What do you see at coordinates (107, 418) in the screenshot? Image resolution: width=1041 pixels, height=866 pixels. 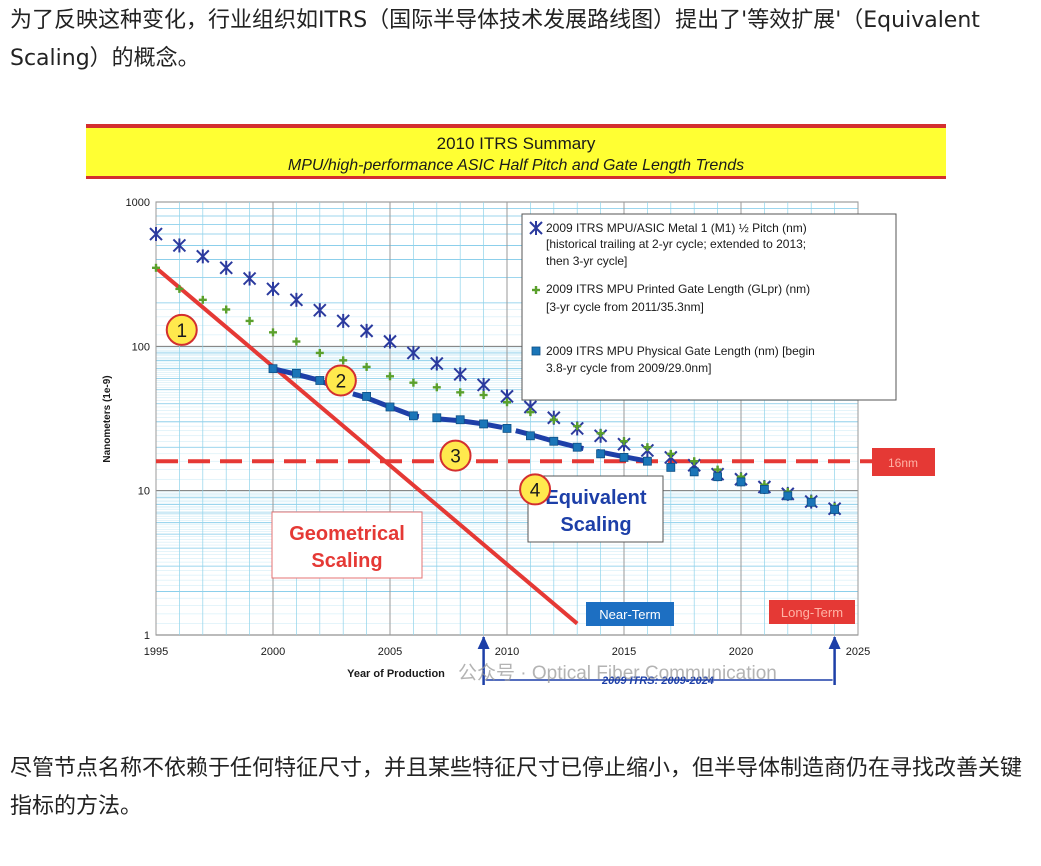 I see `y-axis-label: Nanometers (1e-9)` at bounding box center [107, 418].